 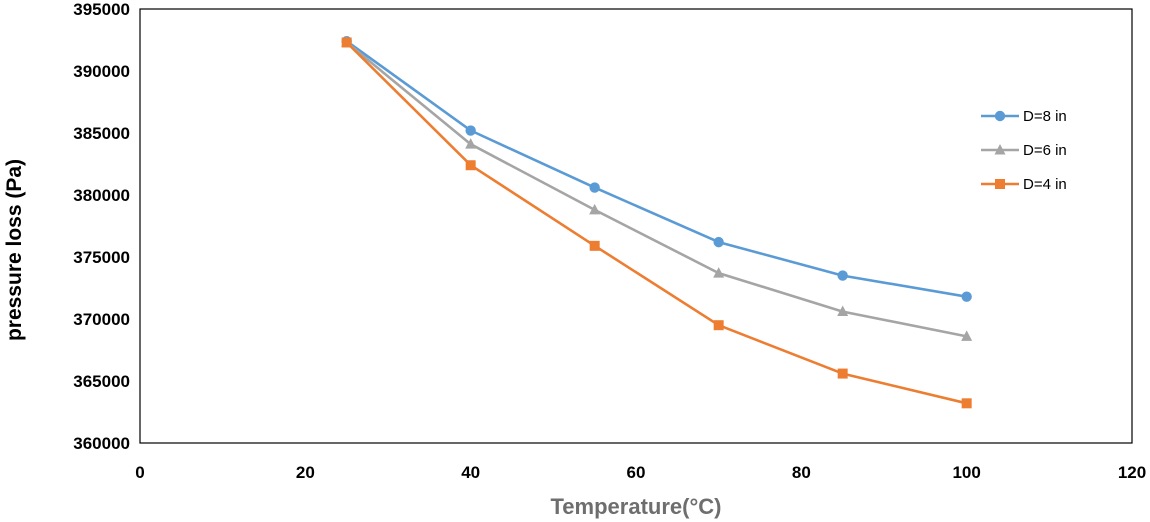 What do you see at coordinates (1045, 184) in the screenshot?
I see `legend-label: D=4 in` at bounding box center [1045, 184].